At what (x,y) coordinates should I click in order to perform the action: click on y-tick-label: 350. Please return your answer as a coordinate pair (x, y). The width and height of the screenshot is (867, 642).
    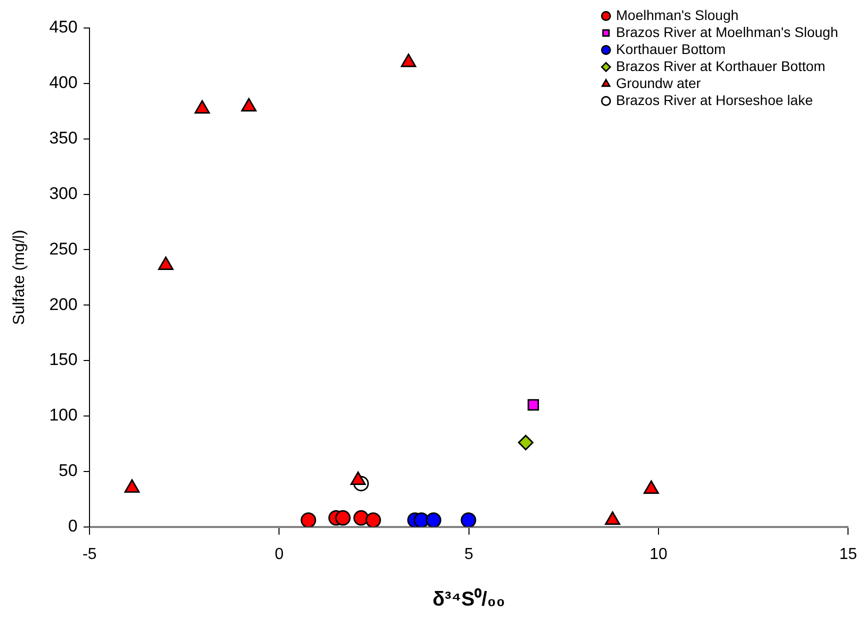
    Looking at the image, I should click on (63, 138).